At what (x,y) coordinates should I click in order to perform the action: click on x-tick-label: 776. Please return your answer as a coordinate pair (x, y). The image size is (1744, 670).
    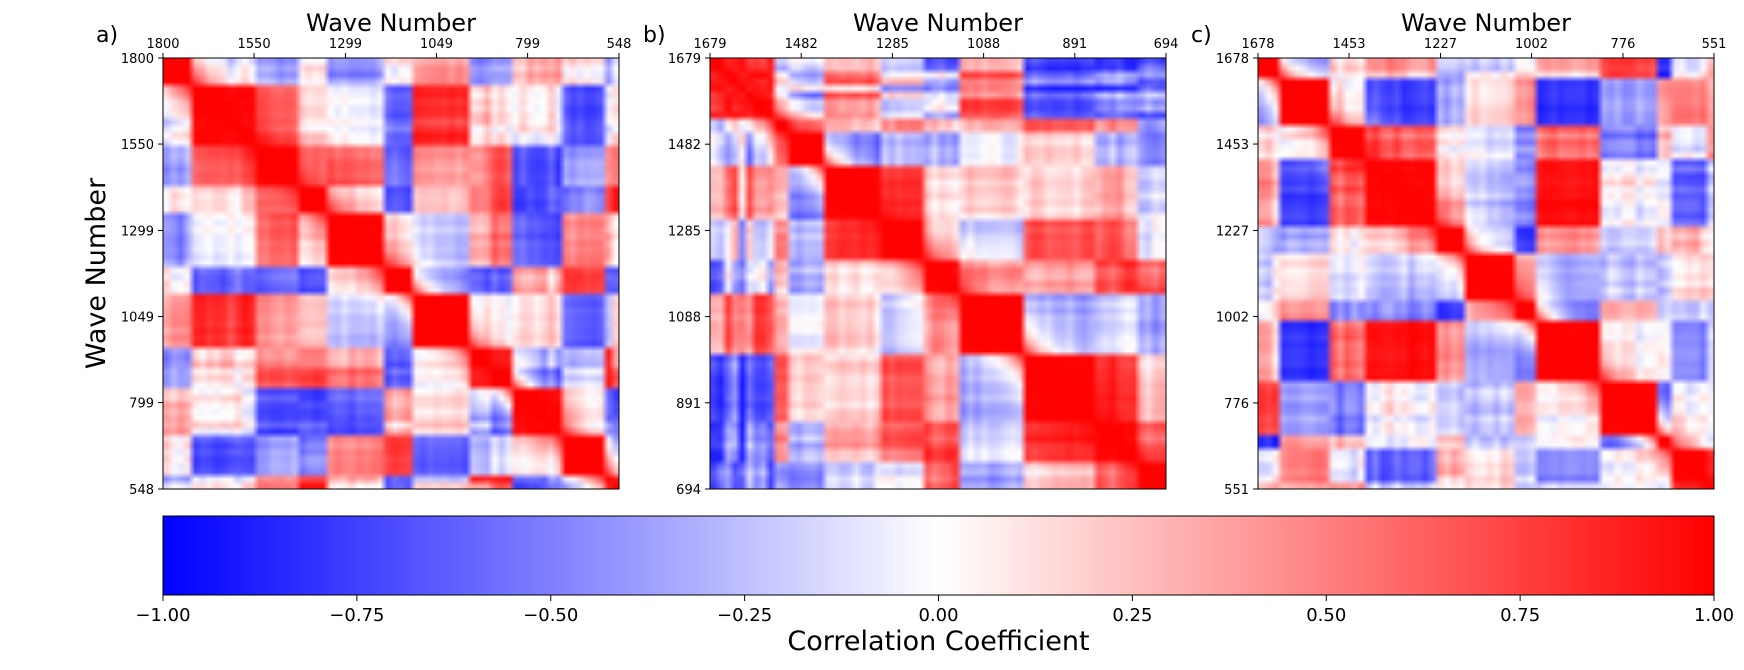
    Looking at the image, I should click on (1623, 44).